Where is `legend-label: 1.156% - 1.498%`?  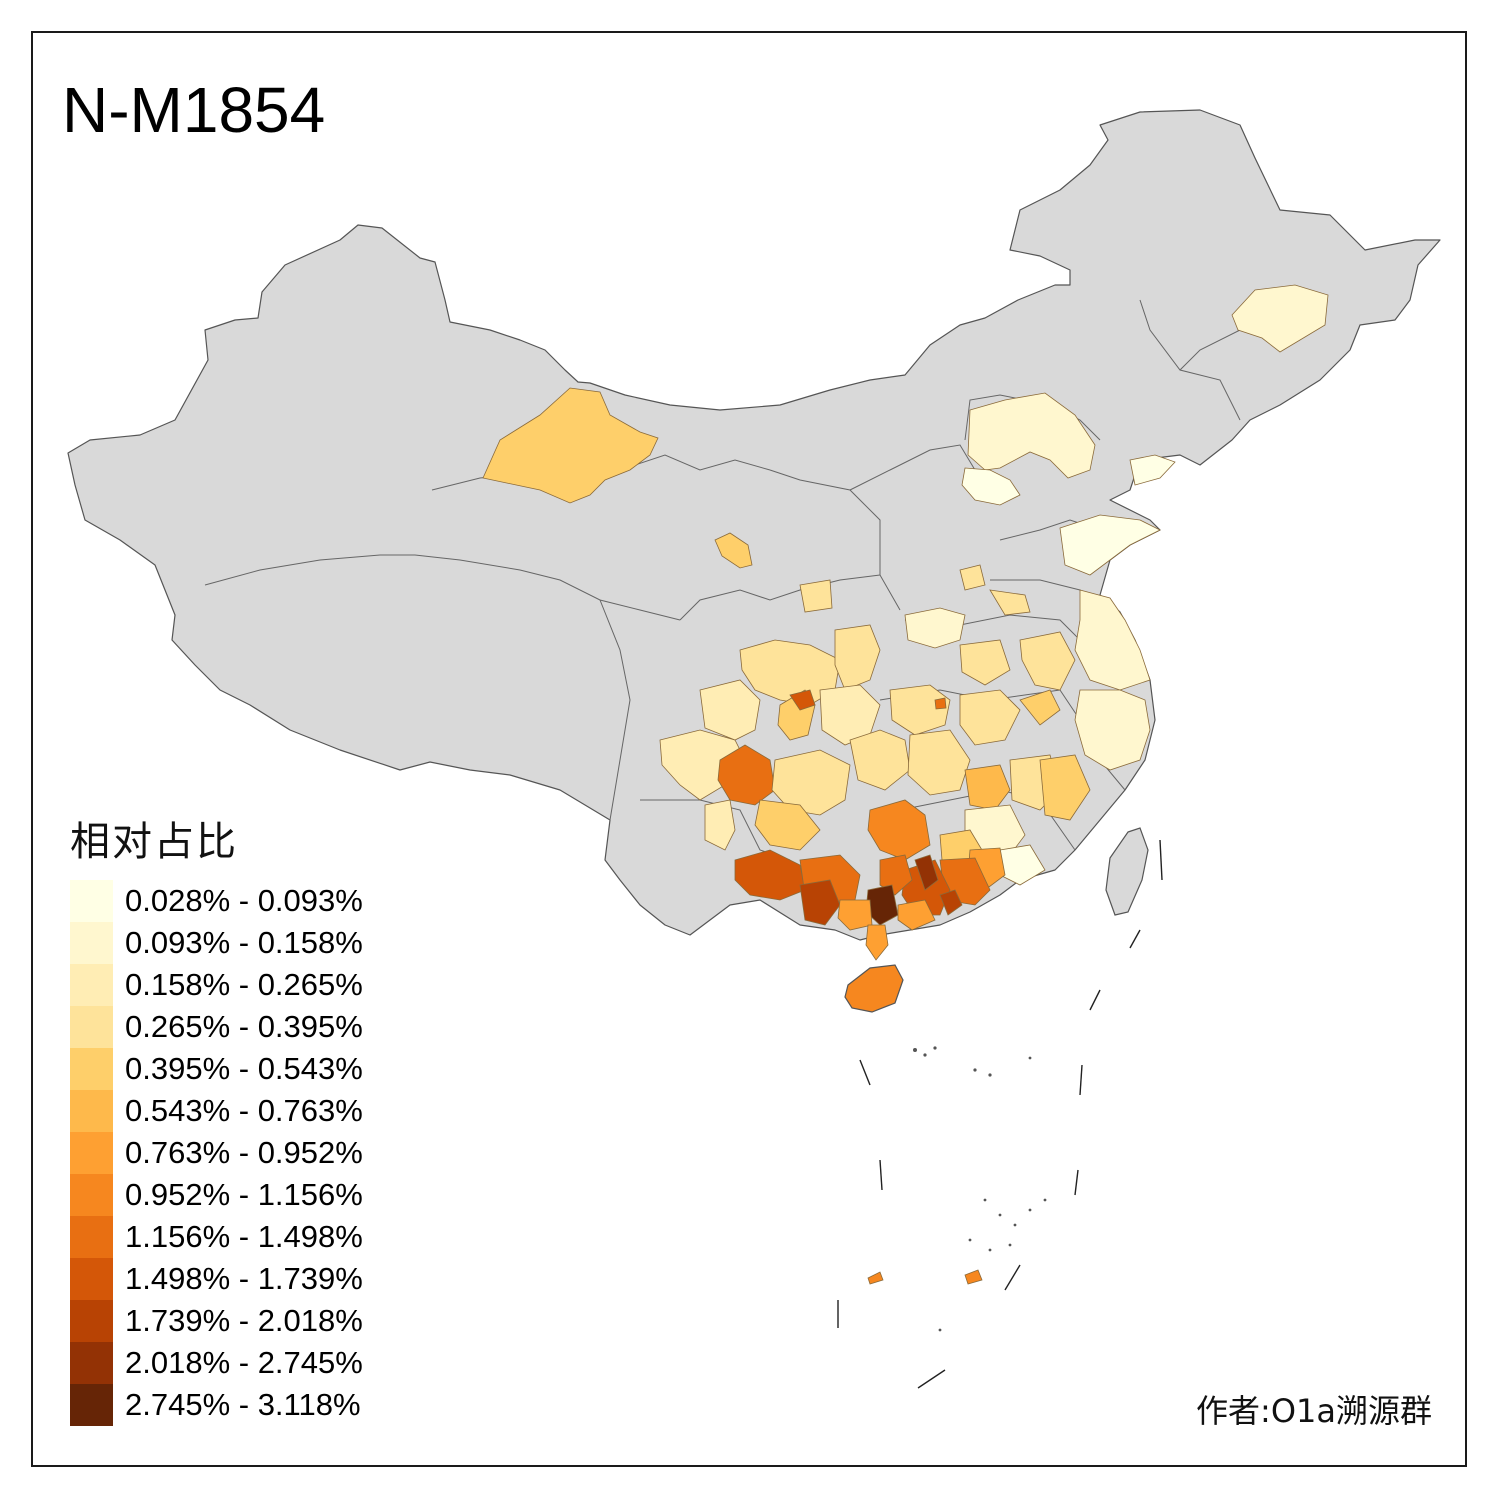 legend-label: 1.156% - 1.498% is located at coordinates (244, 1236).